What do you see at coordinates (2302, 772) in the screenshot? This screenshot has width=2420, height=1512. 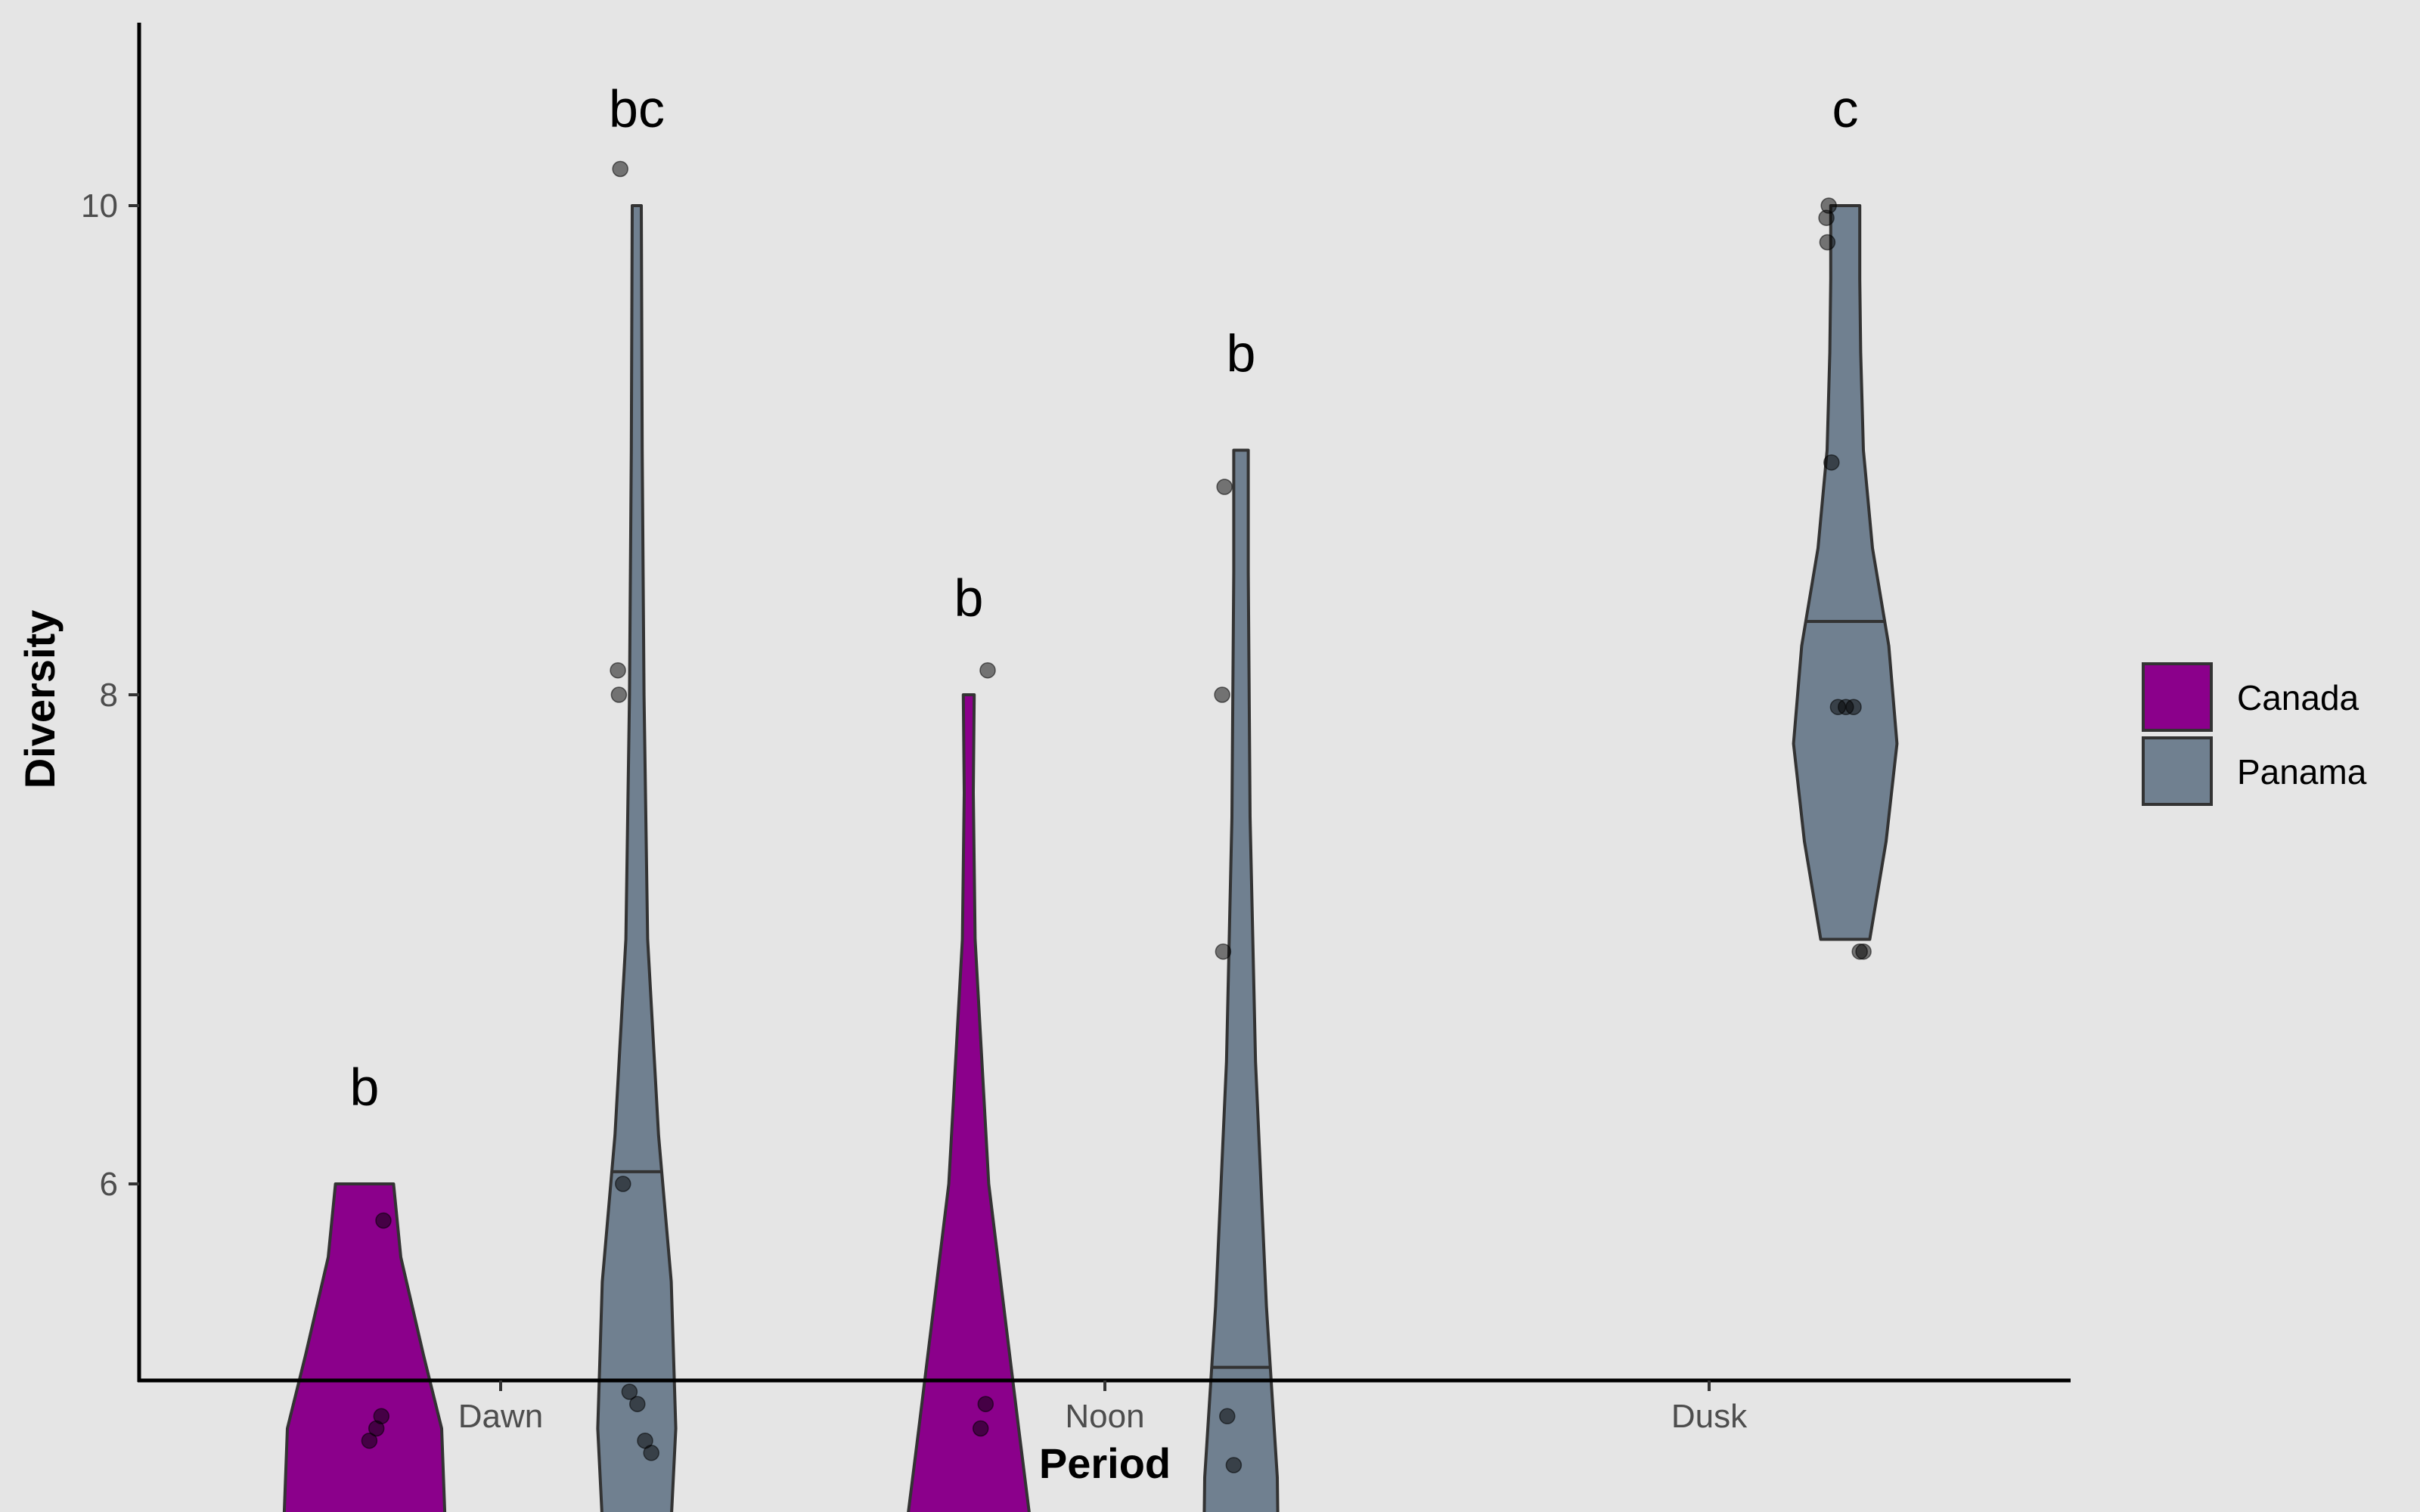 I see `legend-label-panama: Panama` at bounding box center [2302, 772].